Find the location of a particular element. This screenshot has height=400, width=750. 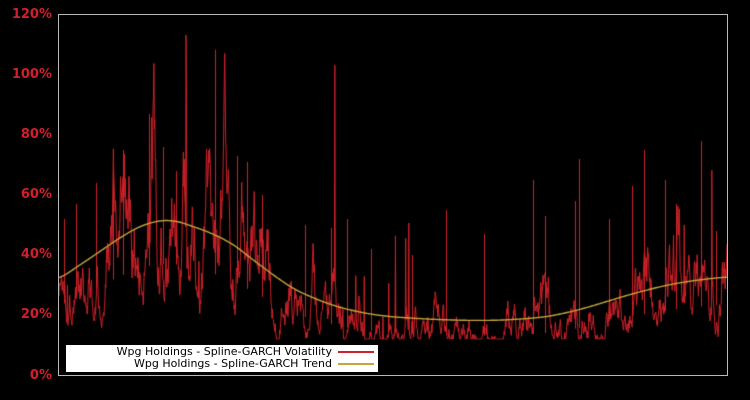

y-axis-tick-label: 120% is located at coordinates (31, 14).